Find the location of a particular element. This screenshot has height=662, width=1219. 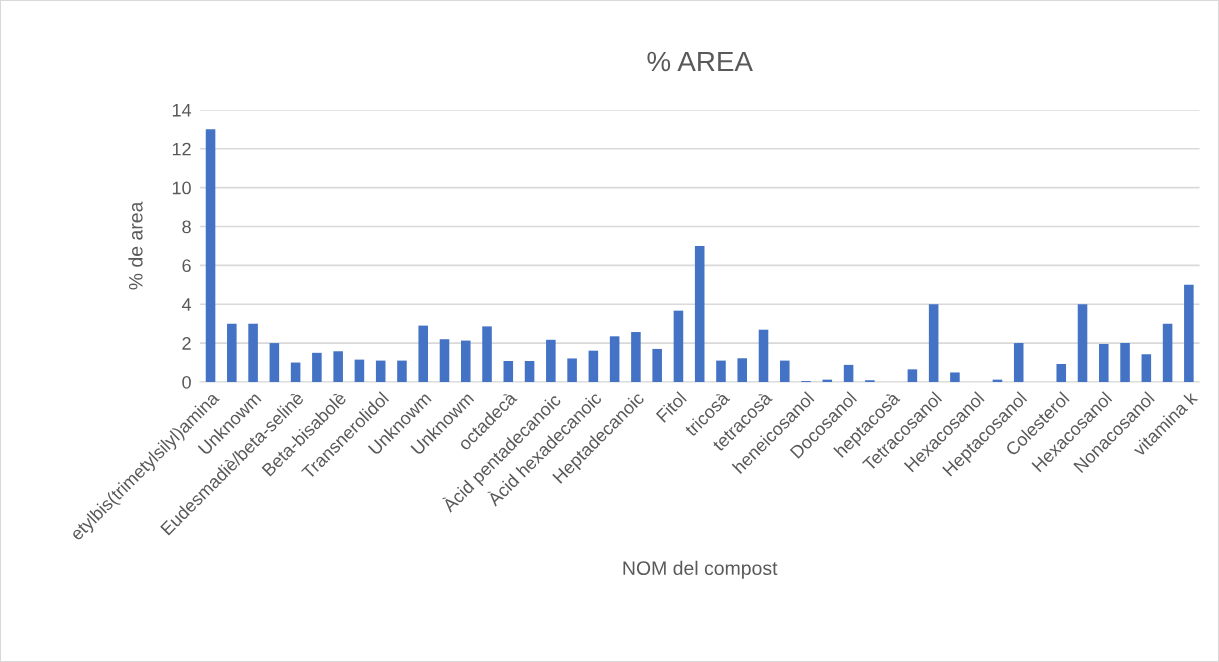

x-axis-title: NOM del compost is located at coordinates (700, 569).